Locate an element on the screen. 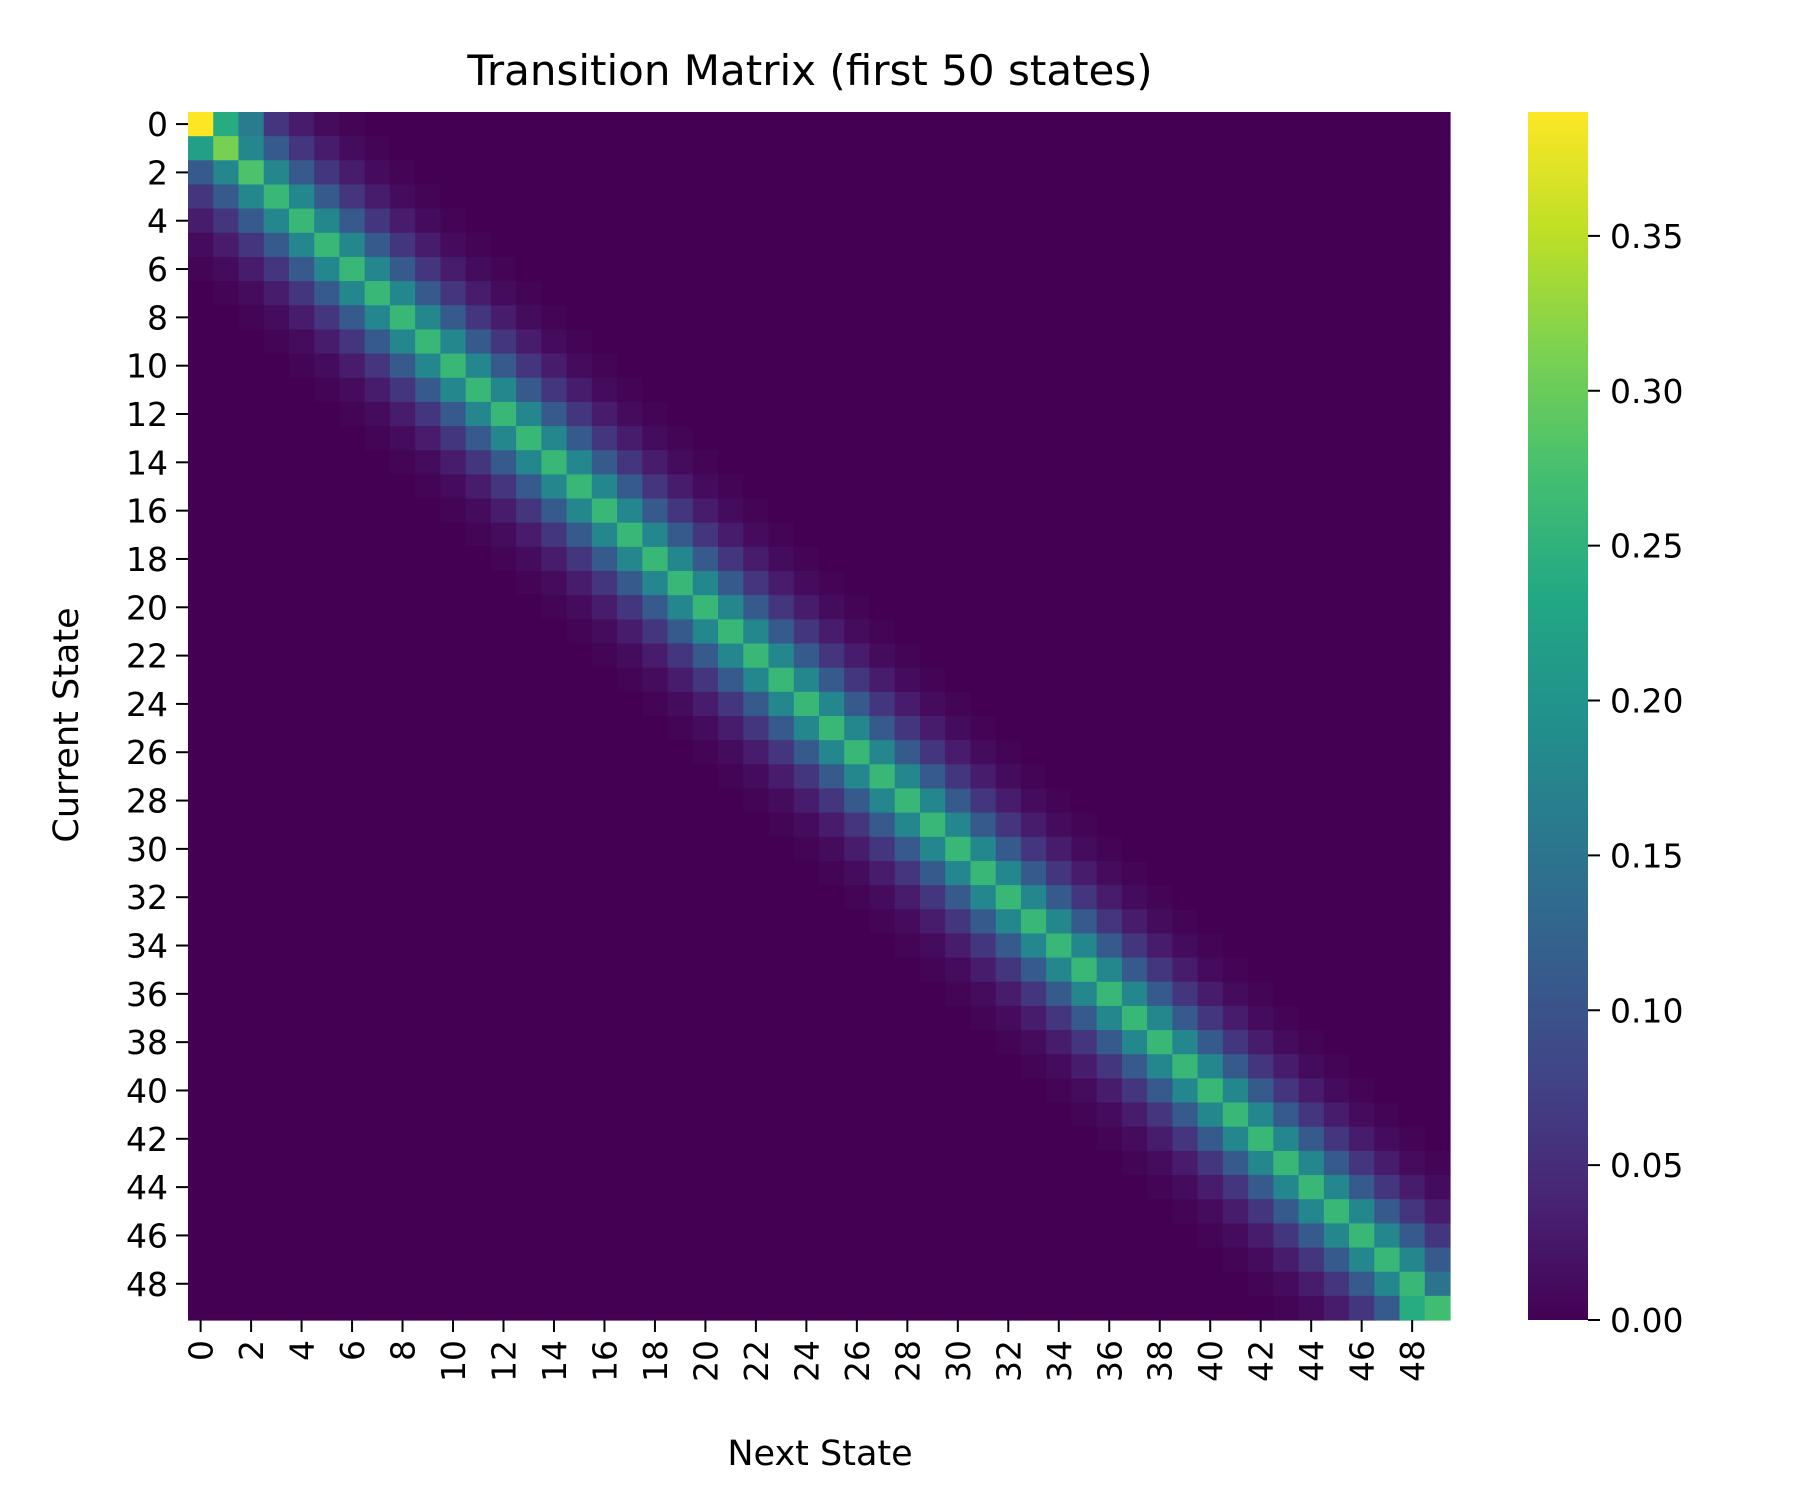 The image size is (1800, 1500). y-tick-label: 42 is located at coordinates (147, 1139).